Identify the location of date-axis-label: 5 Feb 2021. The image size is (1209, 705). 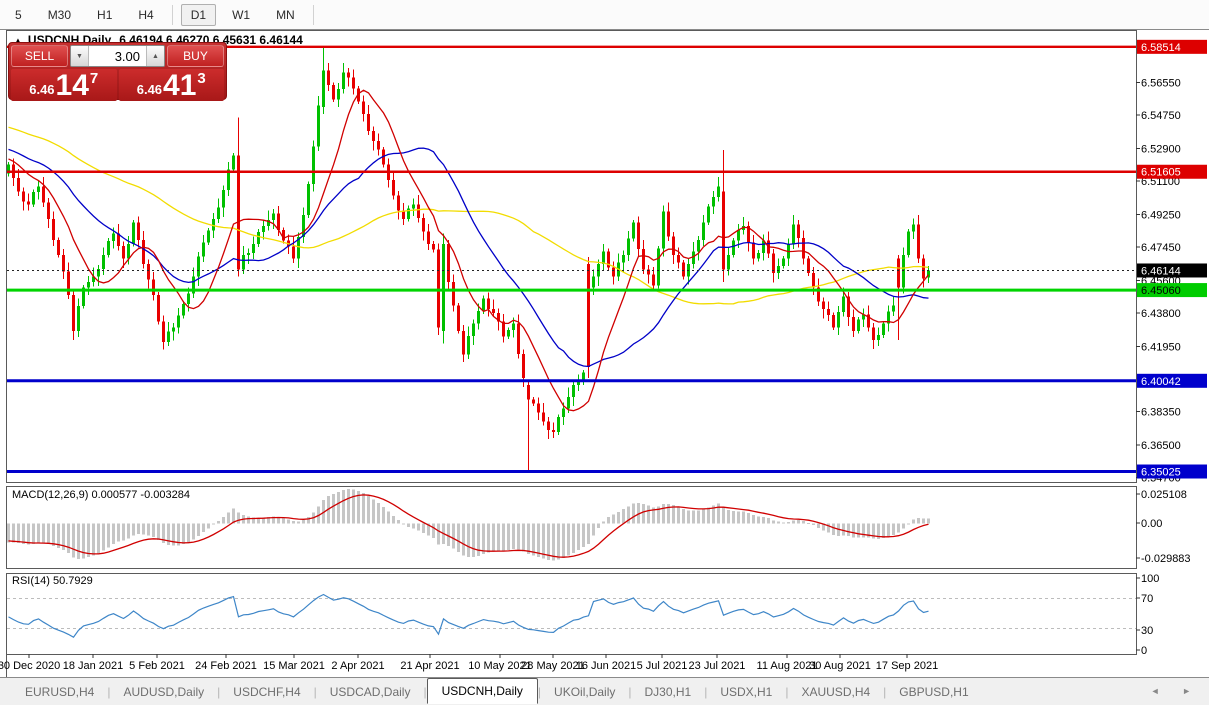
(157, 666).